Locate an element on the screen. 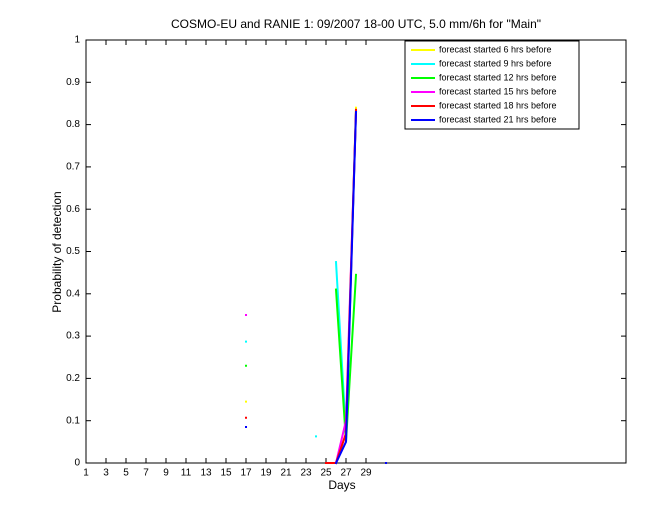 This screenshot has height=520, width=660. legend-label: forecast started 6 hrs before is located at coordinates (495, 49).